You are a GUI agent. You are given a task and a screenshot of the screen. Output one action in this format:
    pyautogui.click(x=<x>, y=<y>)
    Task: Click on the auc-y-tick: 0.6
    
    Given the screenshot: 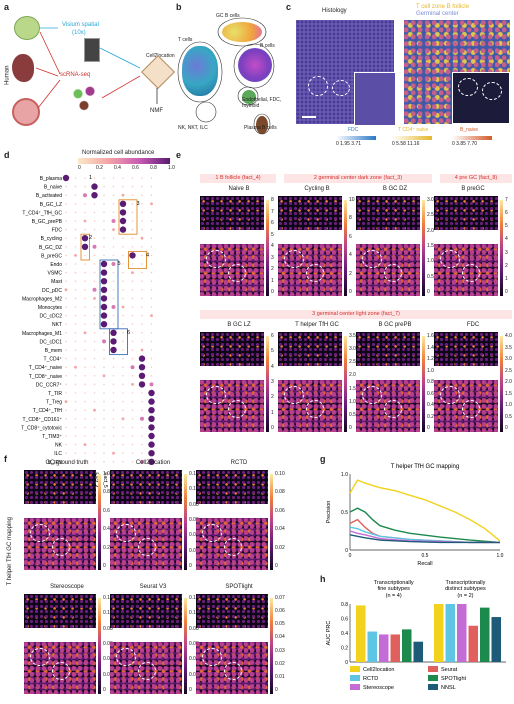 What is the action you would take?
    pyautogui.click(x=344, y=620)
    